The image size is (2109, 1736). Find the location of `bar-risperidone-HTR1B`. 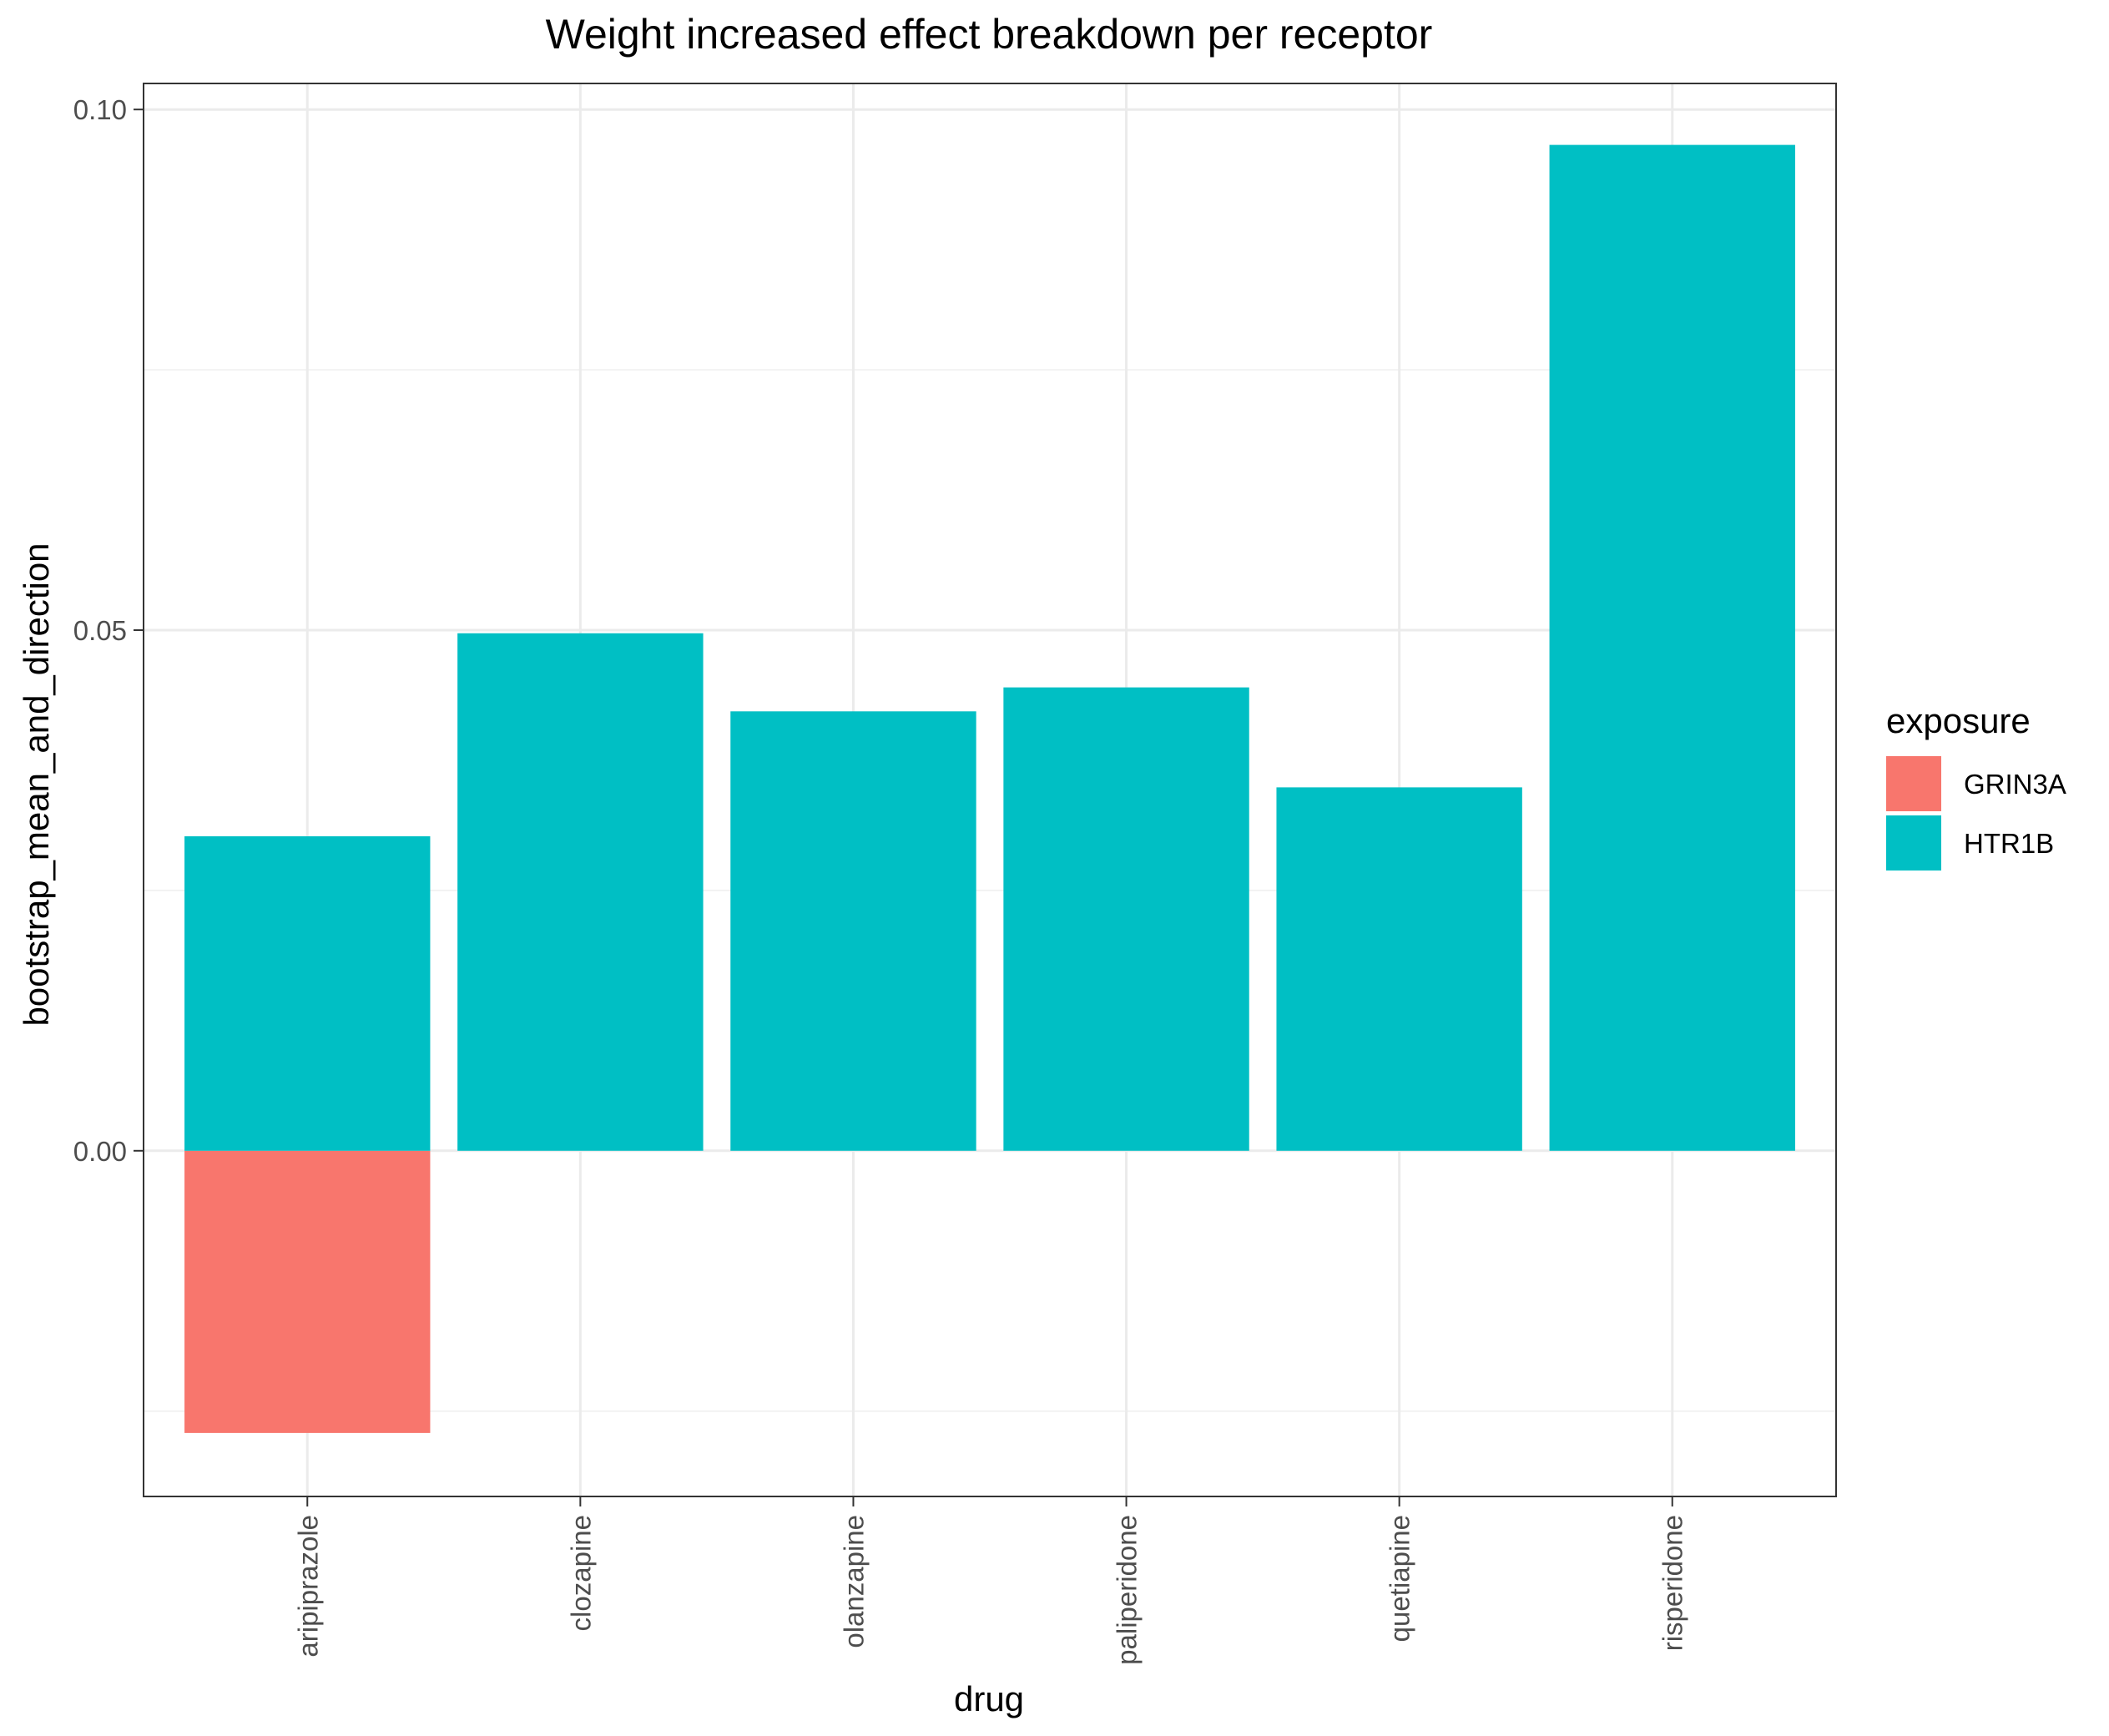

bar-risperidone-HTR1B is located at coordinates (1672, 647).